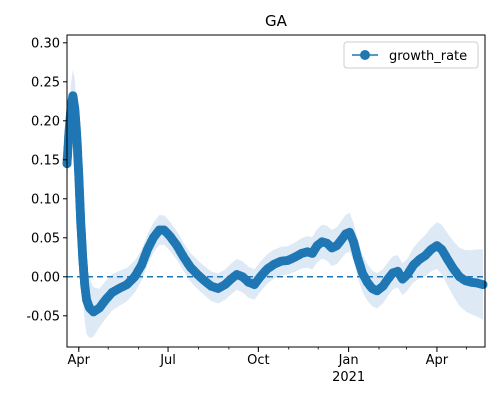  Describe the element at coordinates (276, 21) in the screenshot. I see `chart-title: GA` at that location.